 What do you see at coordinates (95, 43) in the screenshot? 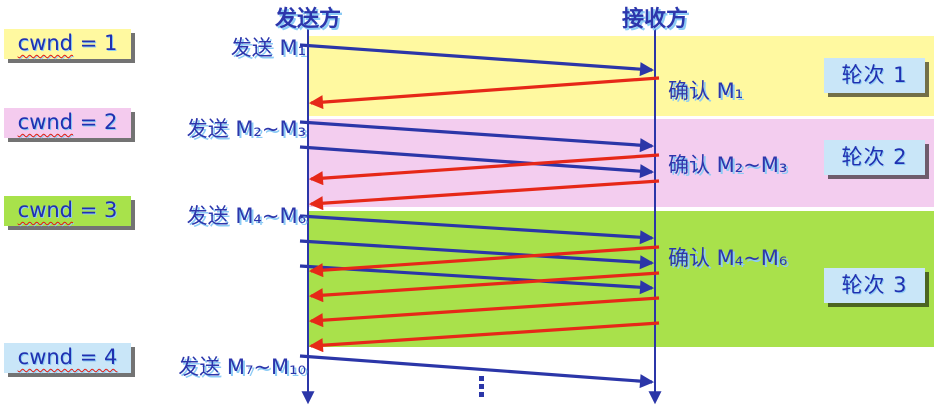
I see `cwnd-value-1: = 1` at bounding box center [95, 43].